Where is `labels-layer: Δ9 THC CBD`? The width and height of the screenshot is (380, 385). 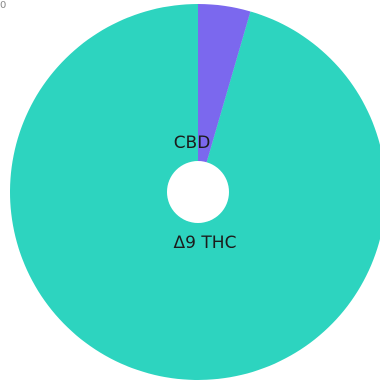
labels-layer: Δ9 THC CBD is located at coordinates (205, 193).